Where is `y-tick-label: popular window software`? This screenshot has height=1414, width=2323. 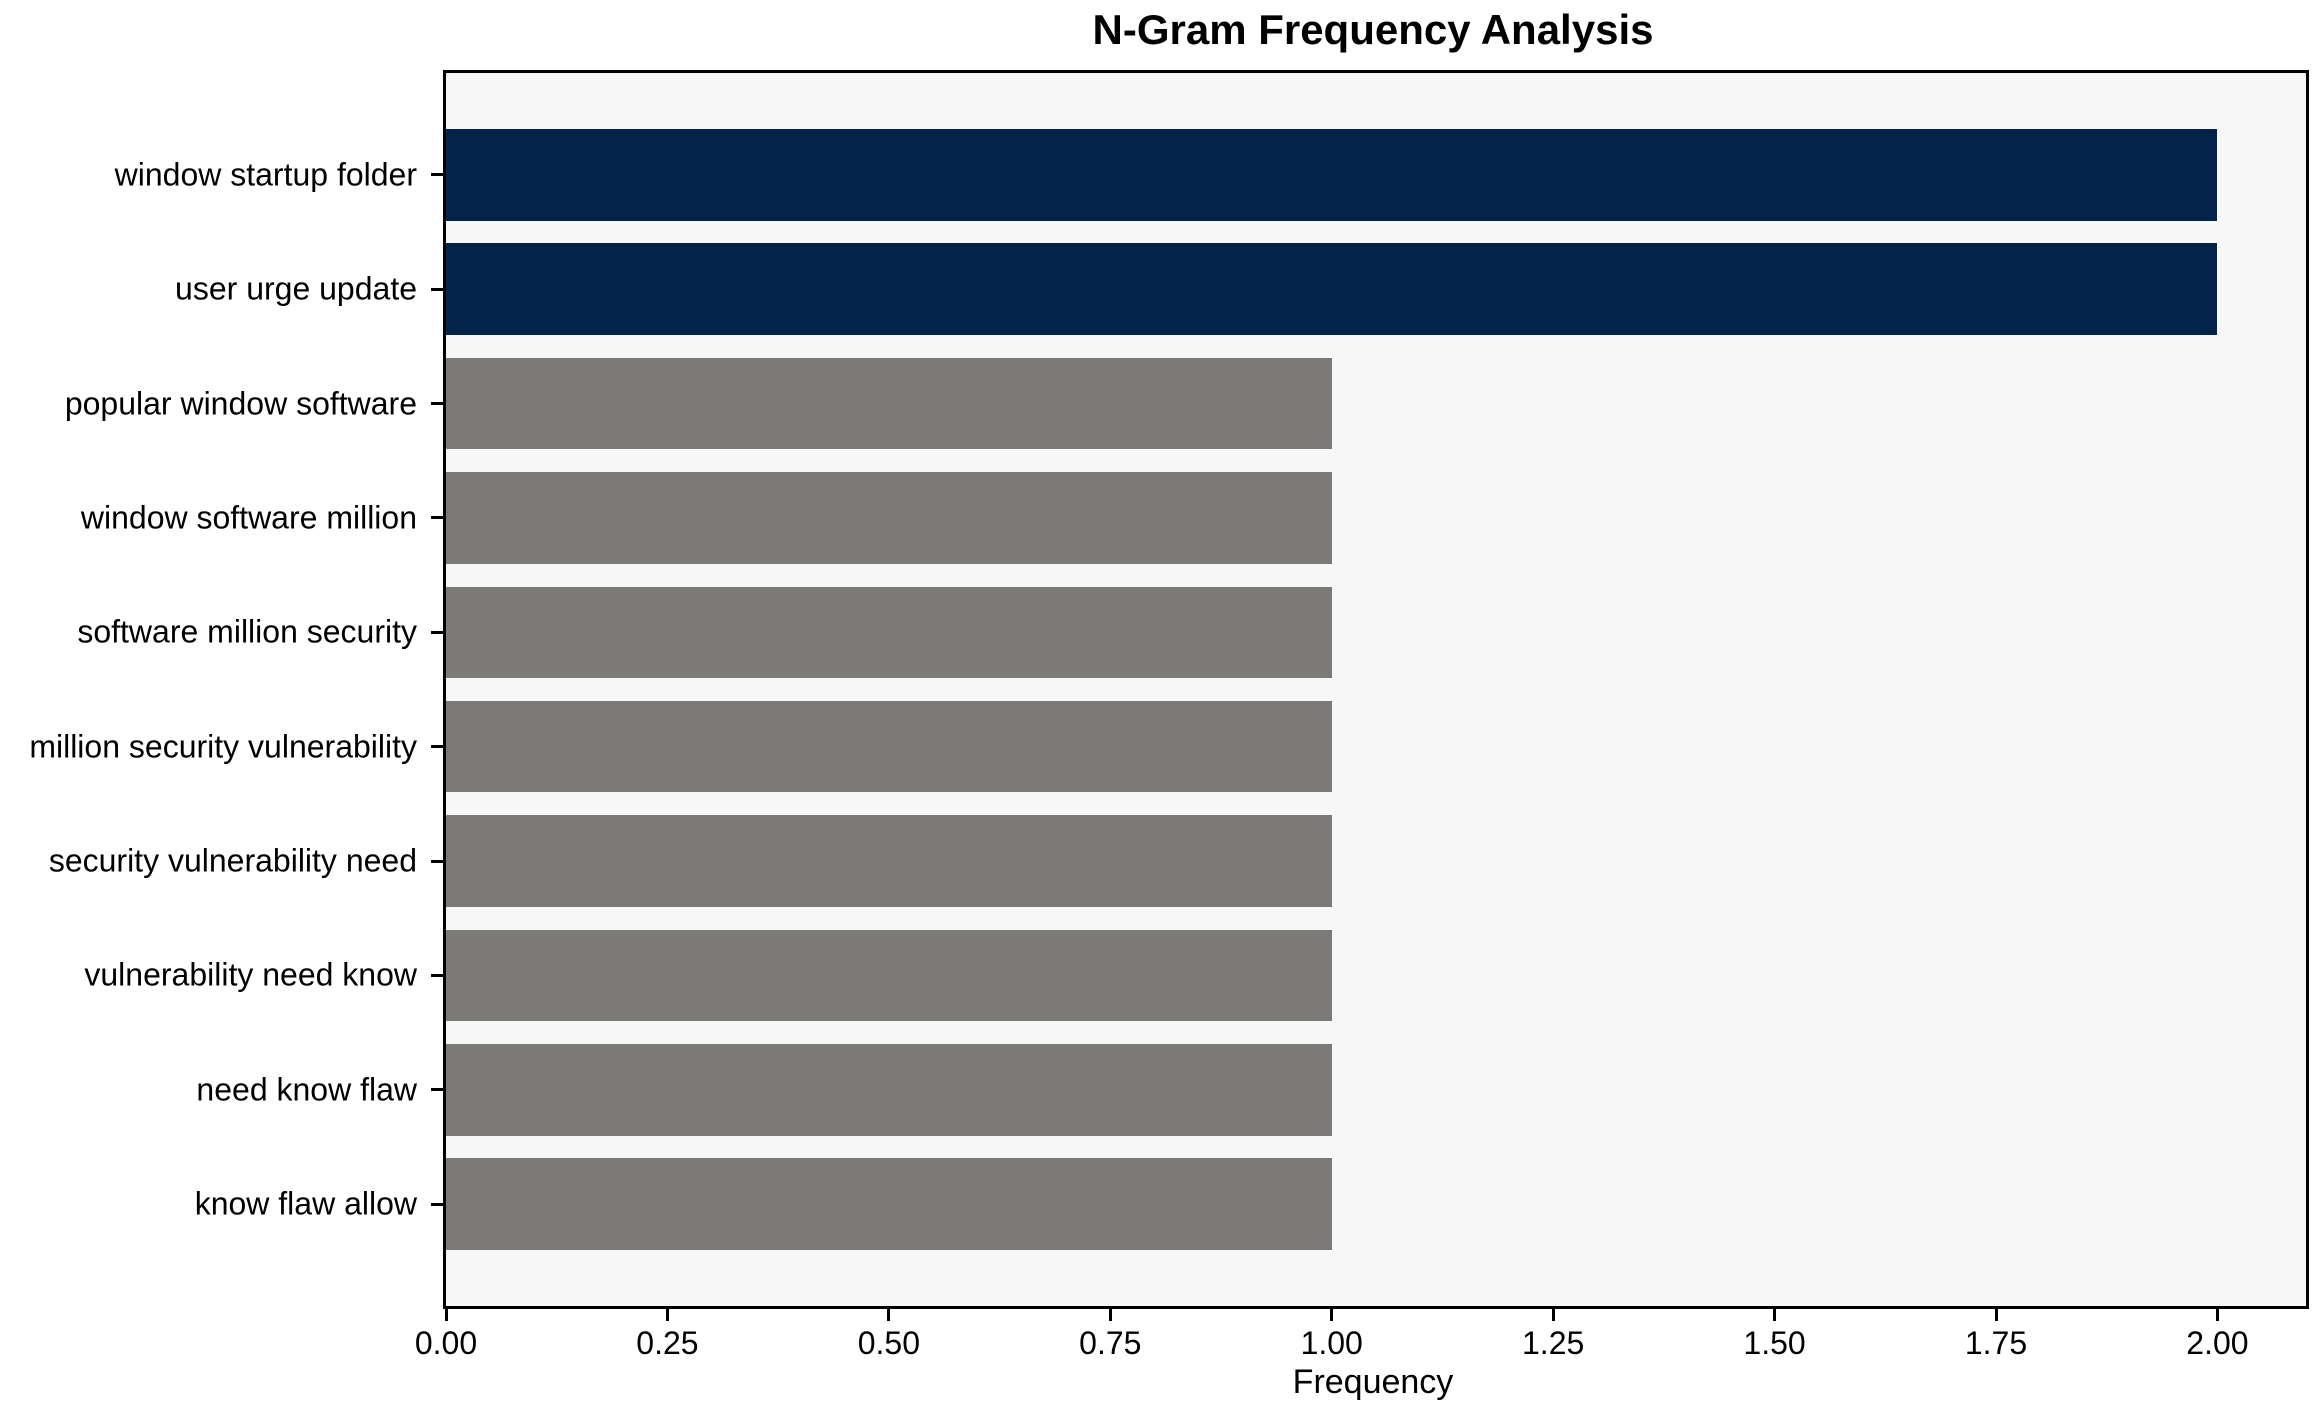
y-tick-label: popular window software is located at coordinates (240, 403).